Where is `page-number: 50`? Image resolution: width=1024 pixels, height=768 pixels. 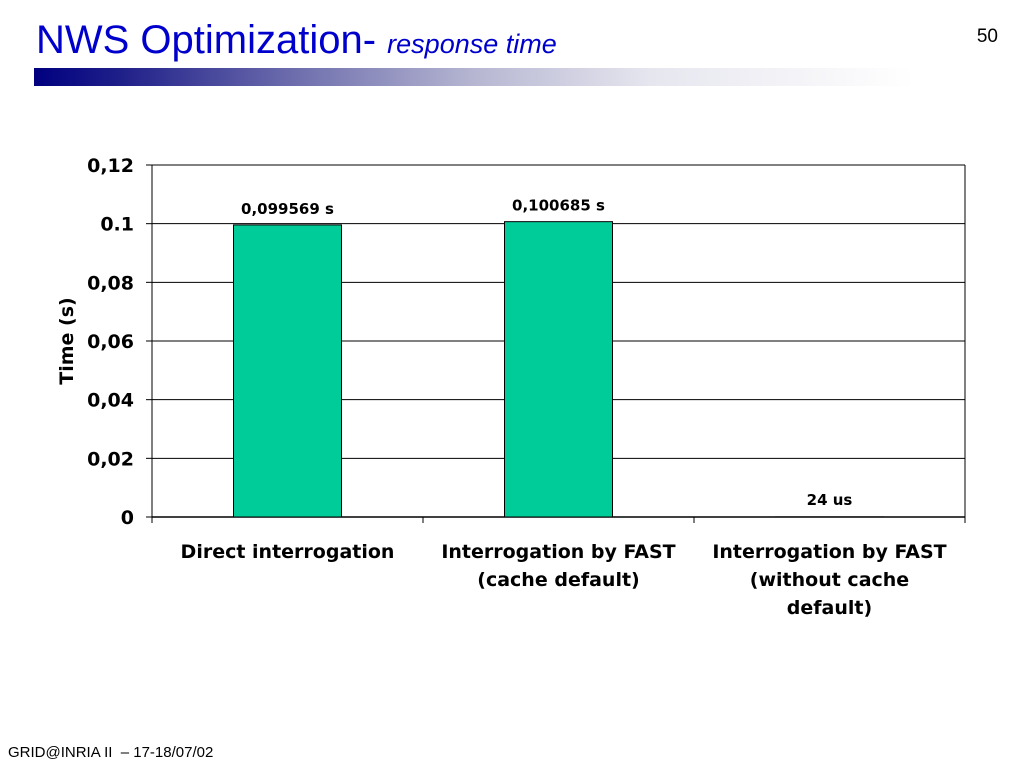
page-number: 50 is located at coordinates (987, 36).